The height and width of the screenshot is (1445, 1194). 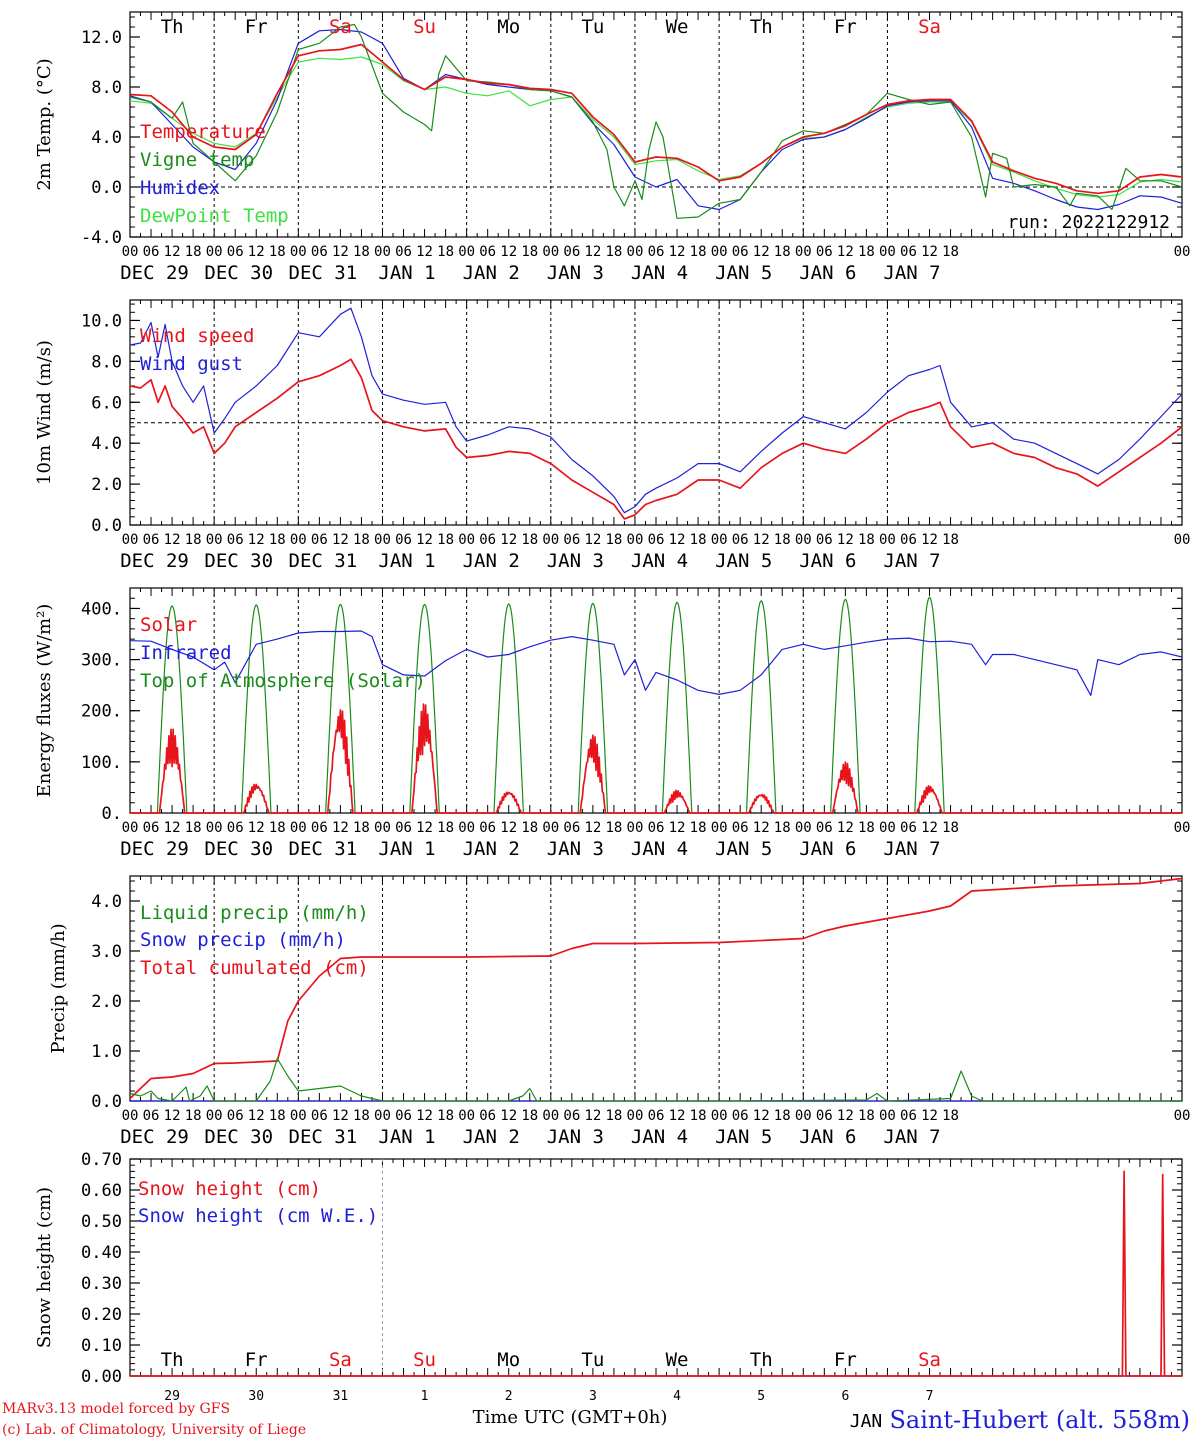 I want to click on y-tick-label: 10.0, so click(x=101, y=321).